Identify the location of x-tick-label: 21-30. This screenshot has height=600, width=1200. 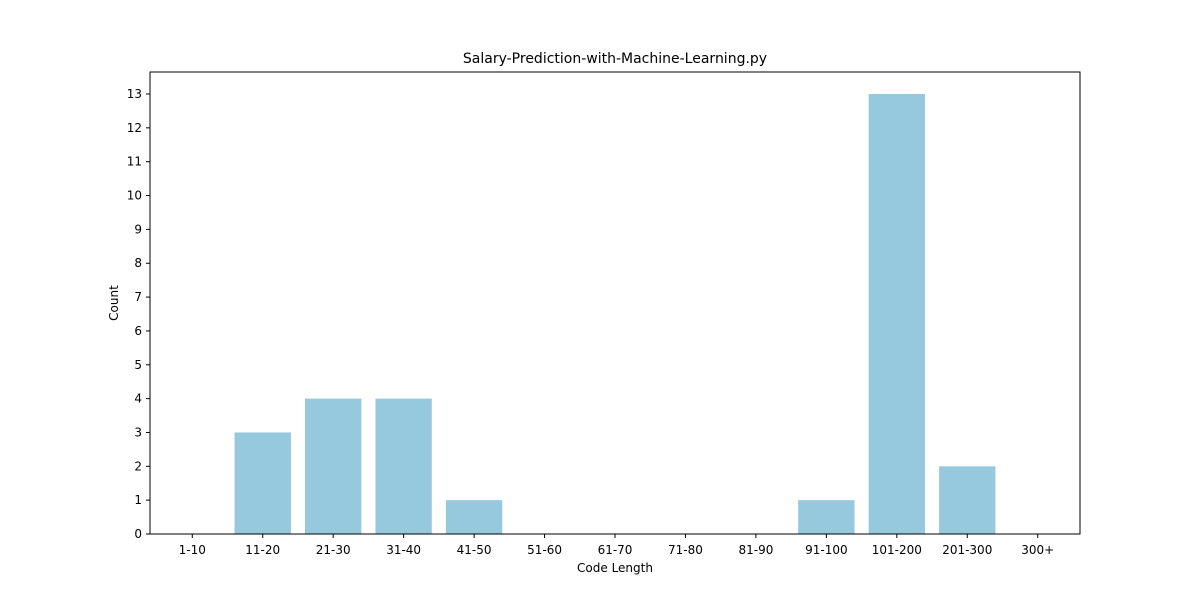
(333, 550).